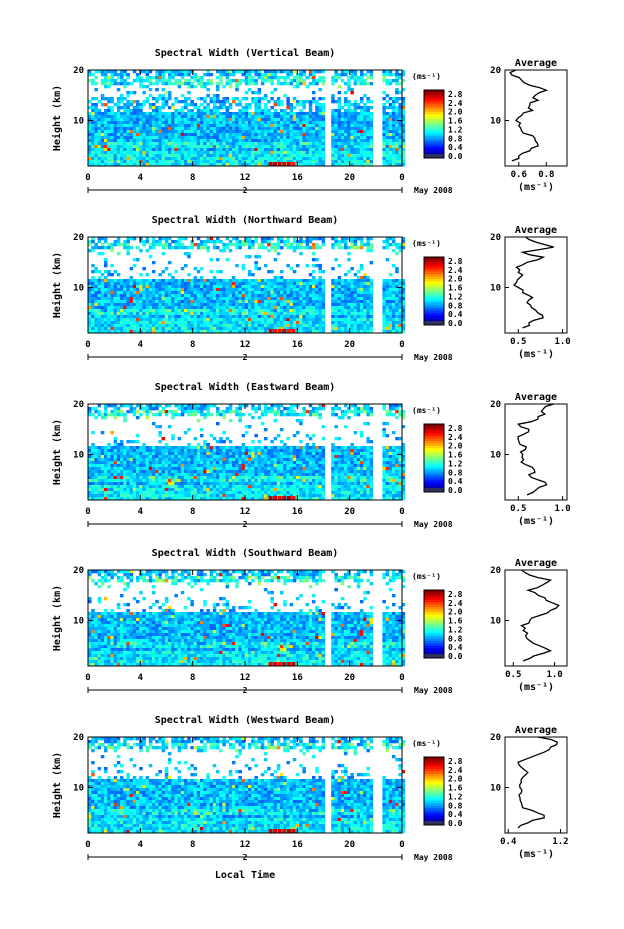 The image size is (624, 929). I want to click on average-x-tick-label: 1.2, so click(560, 842).